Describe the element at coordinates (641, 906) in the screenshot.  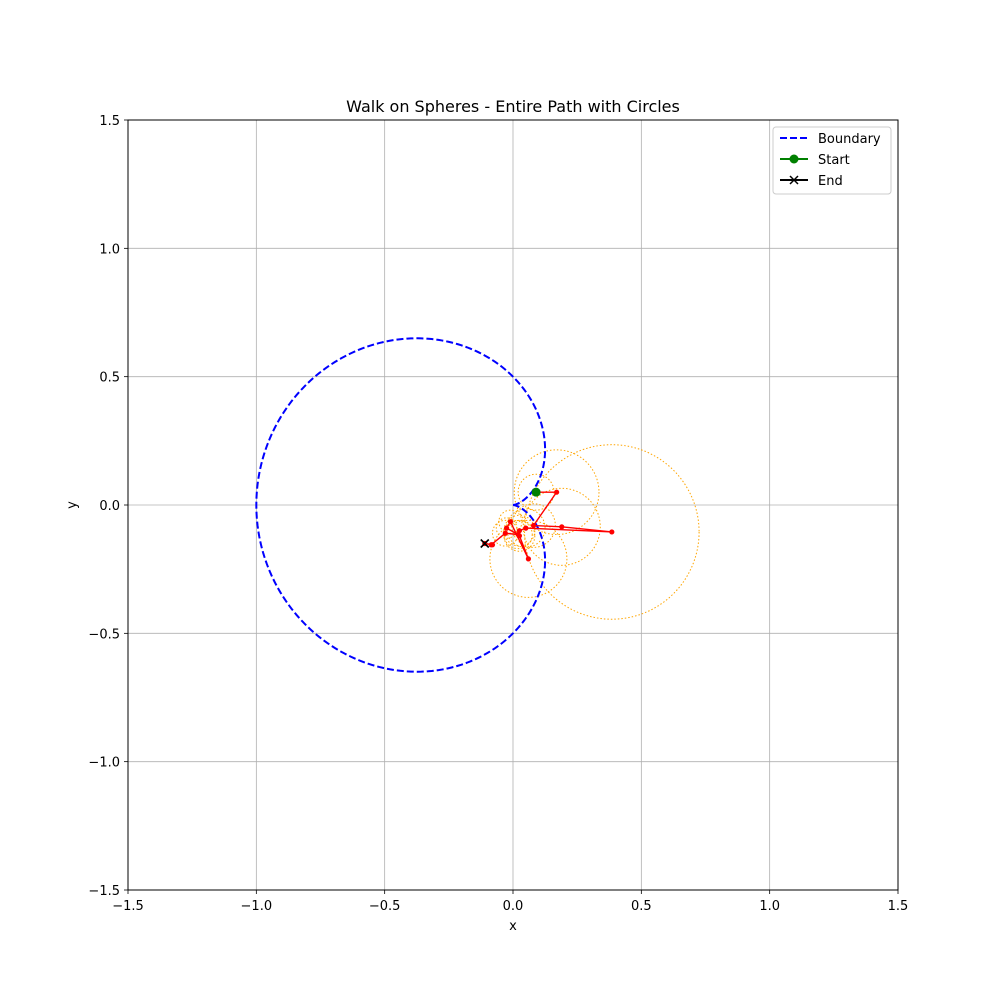
I see `x-tick-label: 0.5` at that location.